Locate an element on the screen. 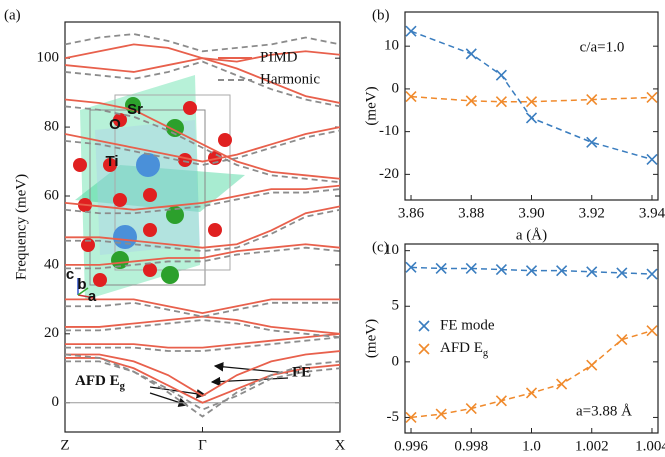 This screenshot has width=665, height=457. y-tick-label: 20 is located at coordinates (51, 333).